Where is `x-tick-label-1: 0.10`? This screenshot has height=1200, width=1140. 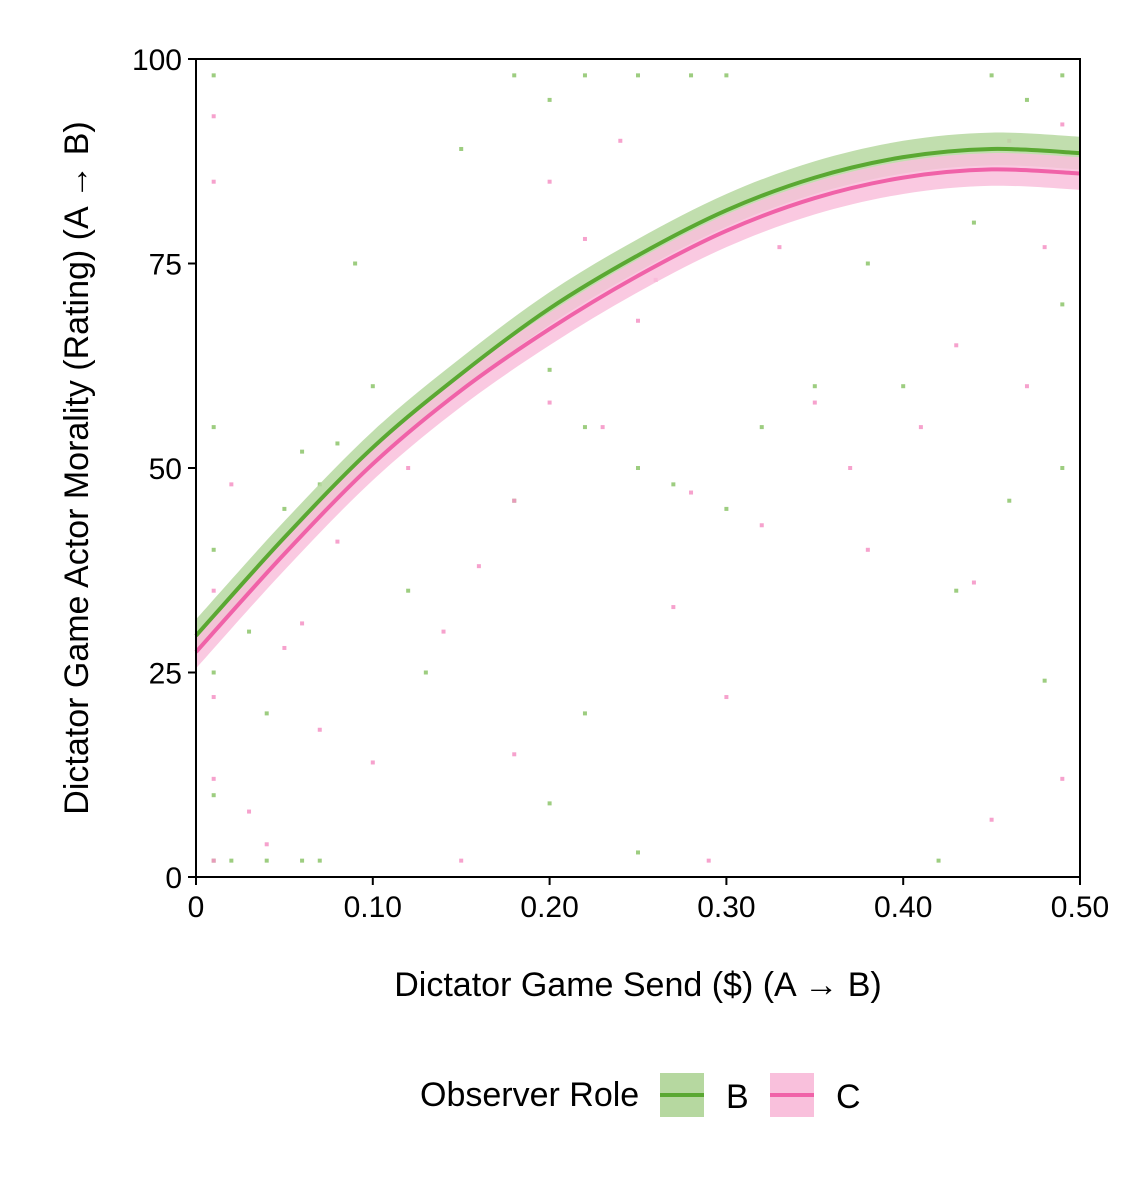
x-tick-label-1: 0.10 is located at coordinates (373, 907).